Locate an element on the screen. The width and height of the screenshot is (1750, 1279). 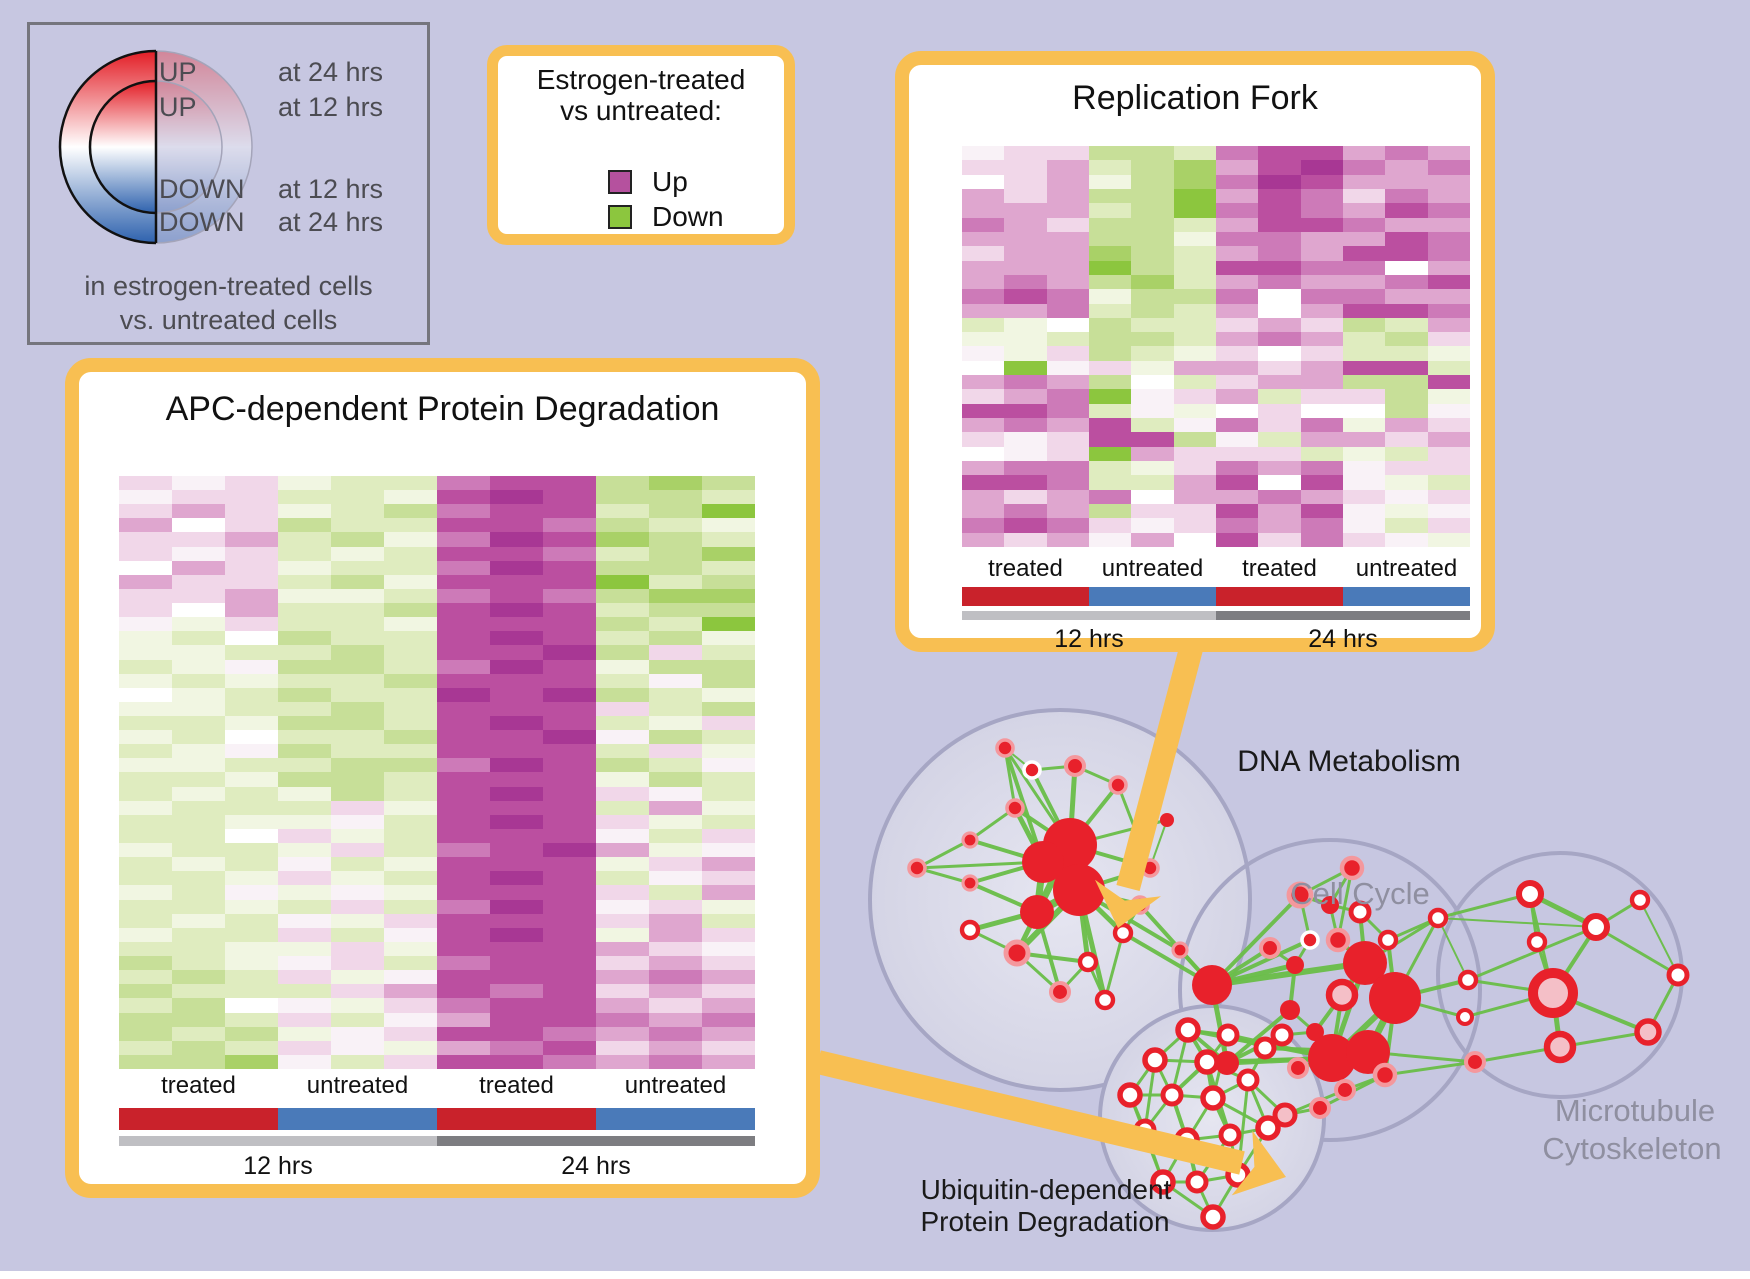
network-edge is located at coordinates (980, 865).